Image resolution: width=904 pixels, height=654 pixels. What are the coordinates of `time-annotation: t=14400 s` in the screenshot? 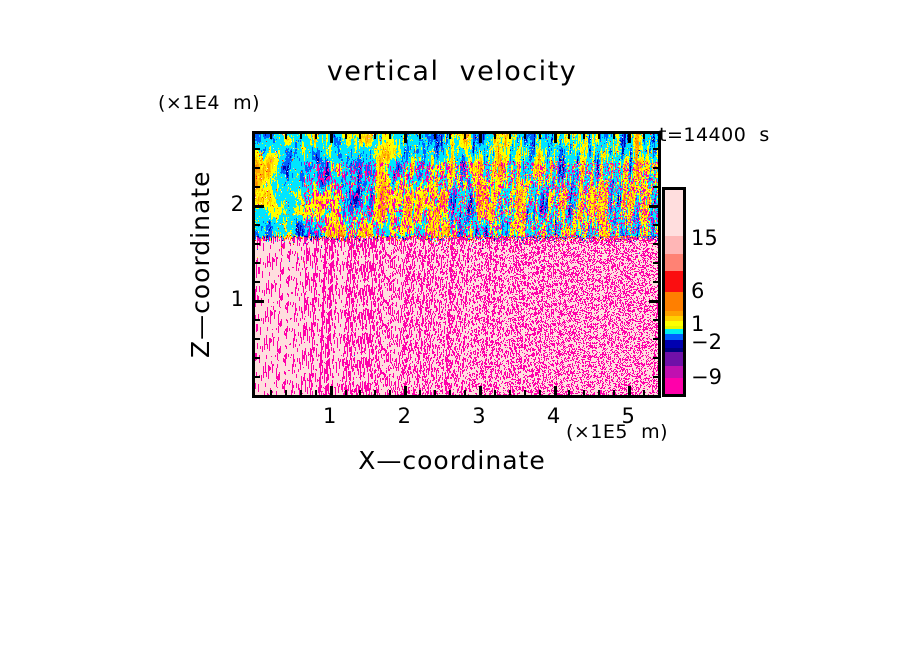 It's located at (714, 135).